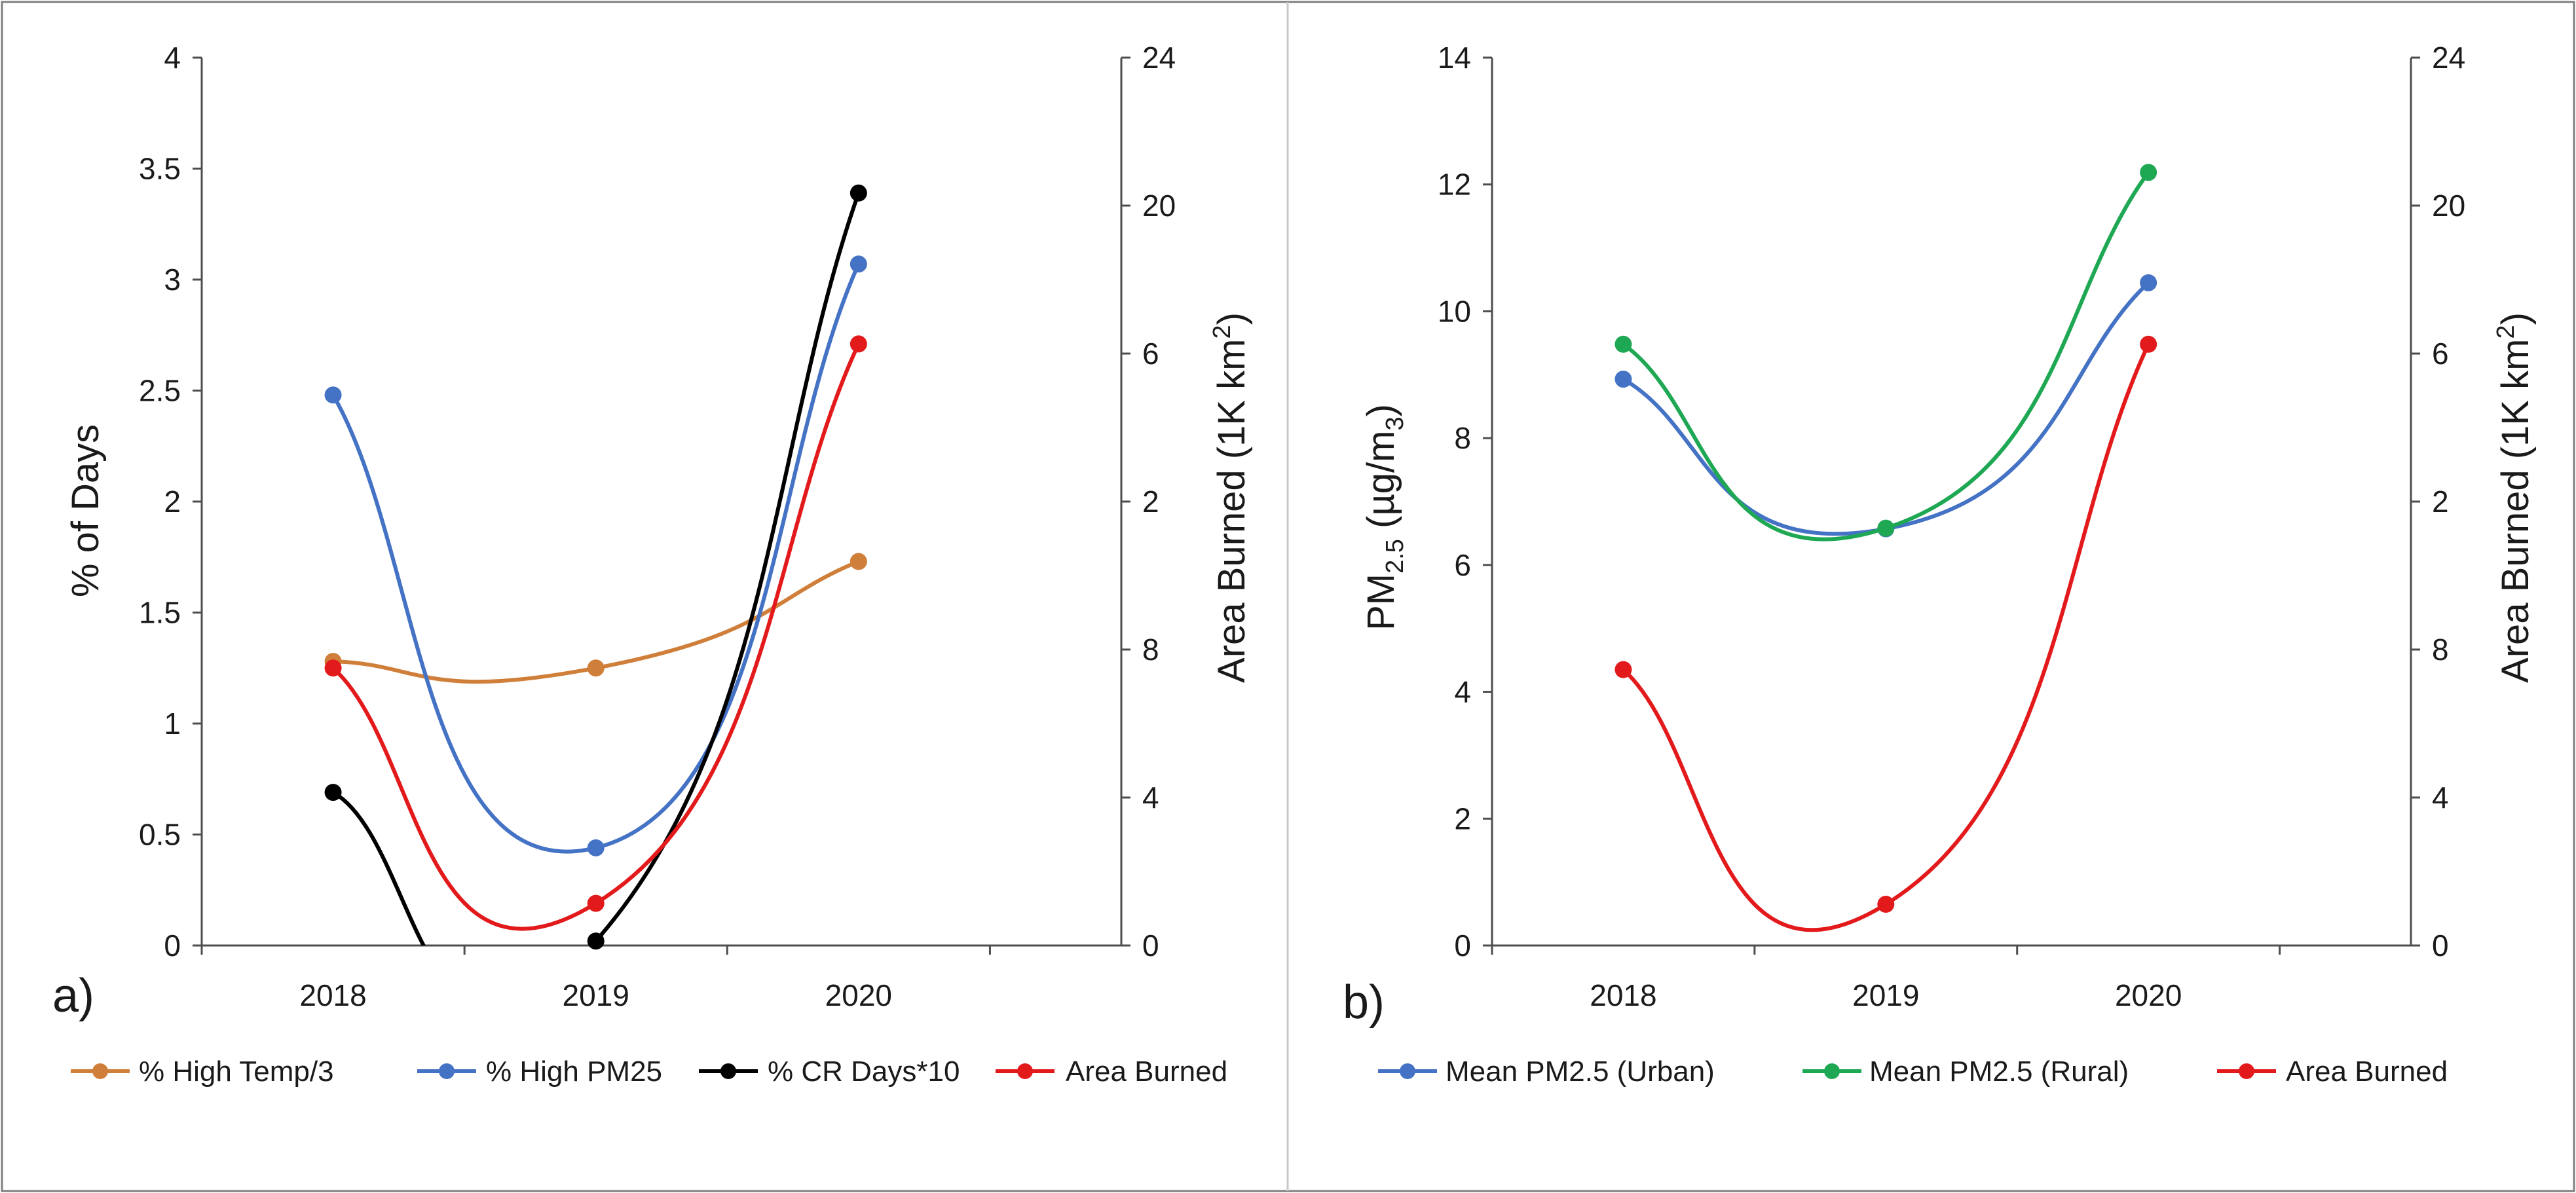 This screenshot has width=2576, height=1193. I want to click on panel-a-x-ticks: 2018 2019 2020, so click(595, 978).